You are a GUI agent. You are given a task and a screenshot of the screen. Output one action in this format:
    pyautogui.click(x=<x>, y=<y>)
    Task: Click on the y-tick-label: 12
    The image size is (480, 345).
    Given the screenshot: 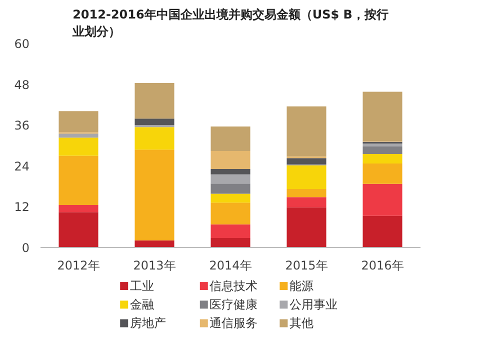 What is the action you would take?
    pyautogui.click(x=22, y=207)
    